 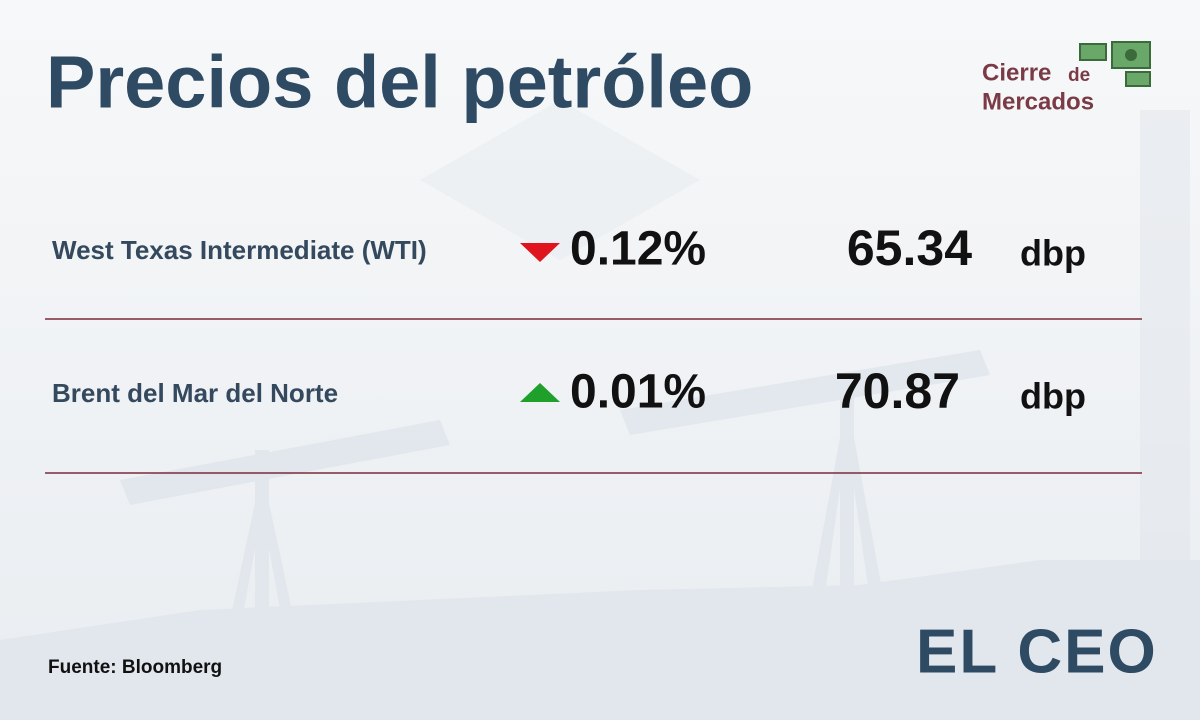 I want to click on arrow-up, so click(x=540, y=392).